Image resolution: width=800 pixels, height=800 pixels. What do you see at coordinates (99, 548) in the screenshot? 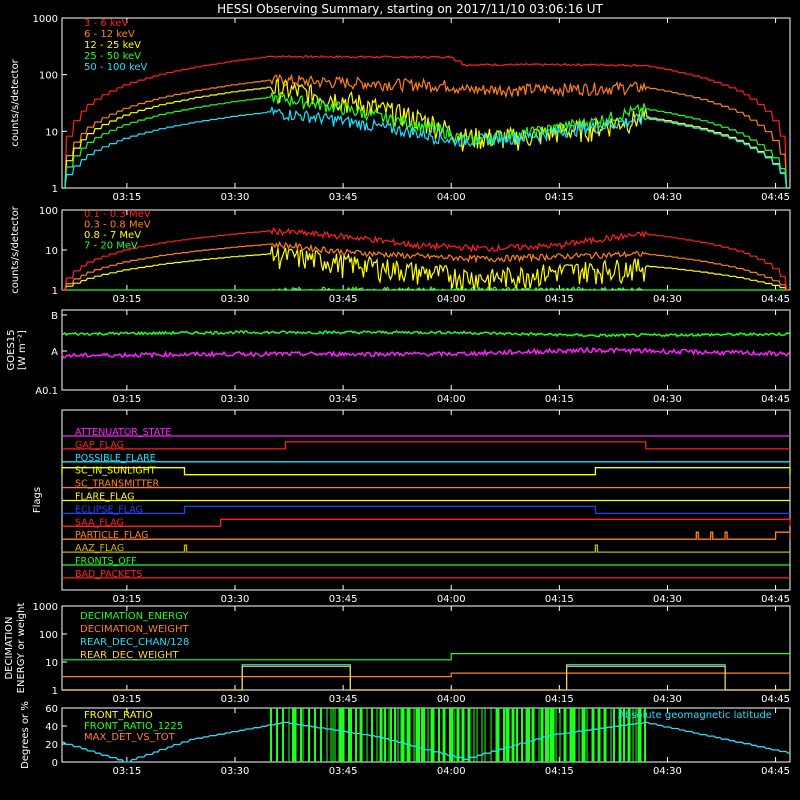
I see `flag-label: AAZ_FLAG` at bounding box center [99, 548].